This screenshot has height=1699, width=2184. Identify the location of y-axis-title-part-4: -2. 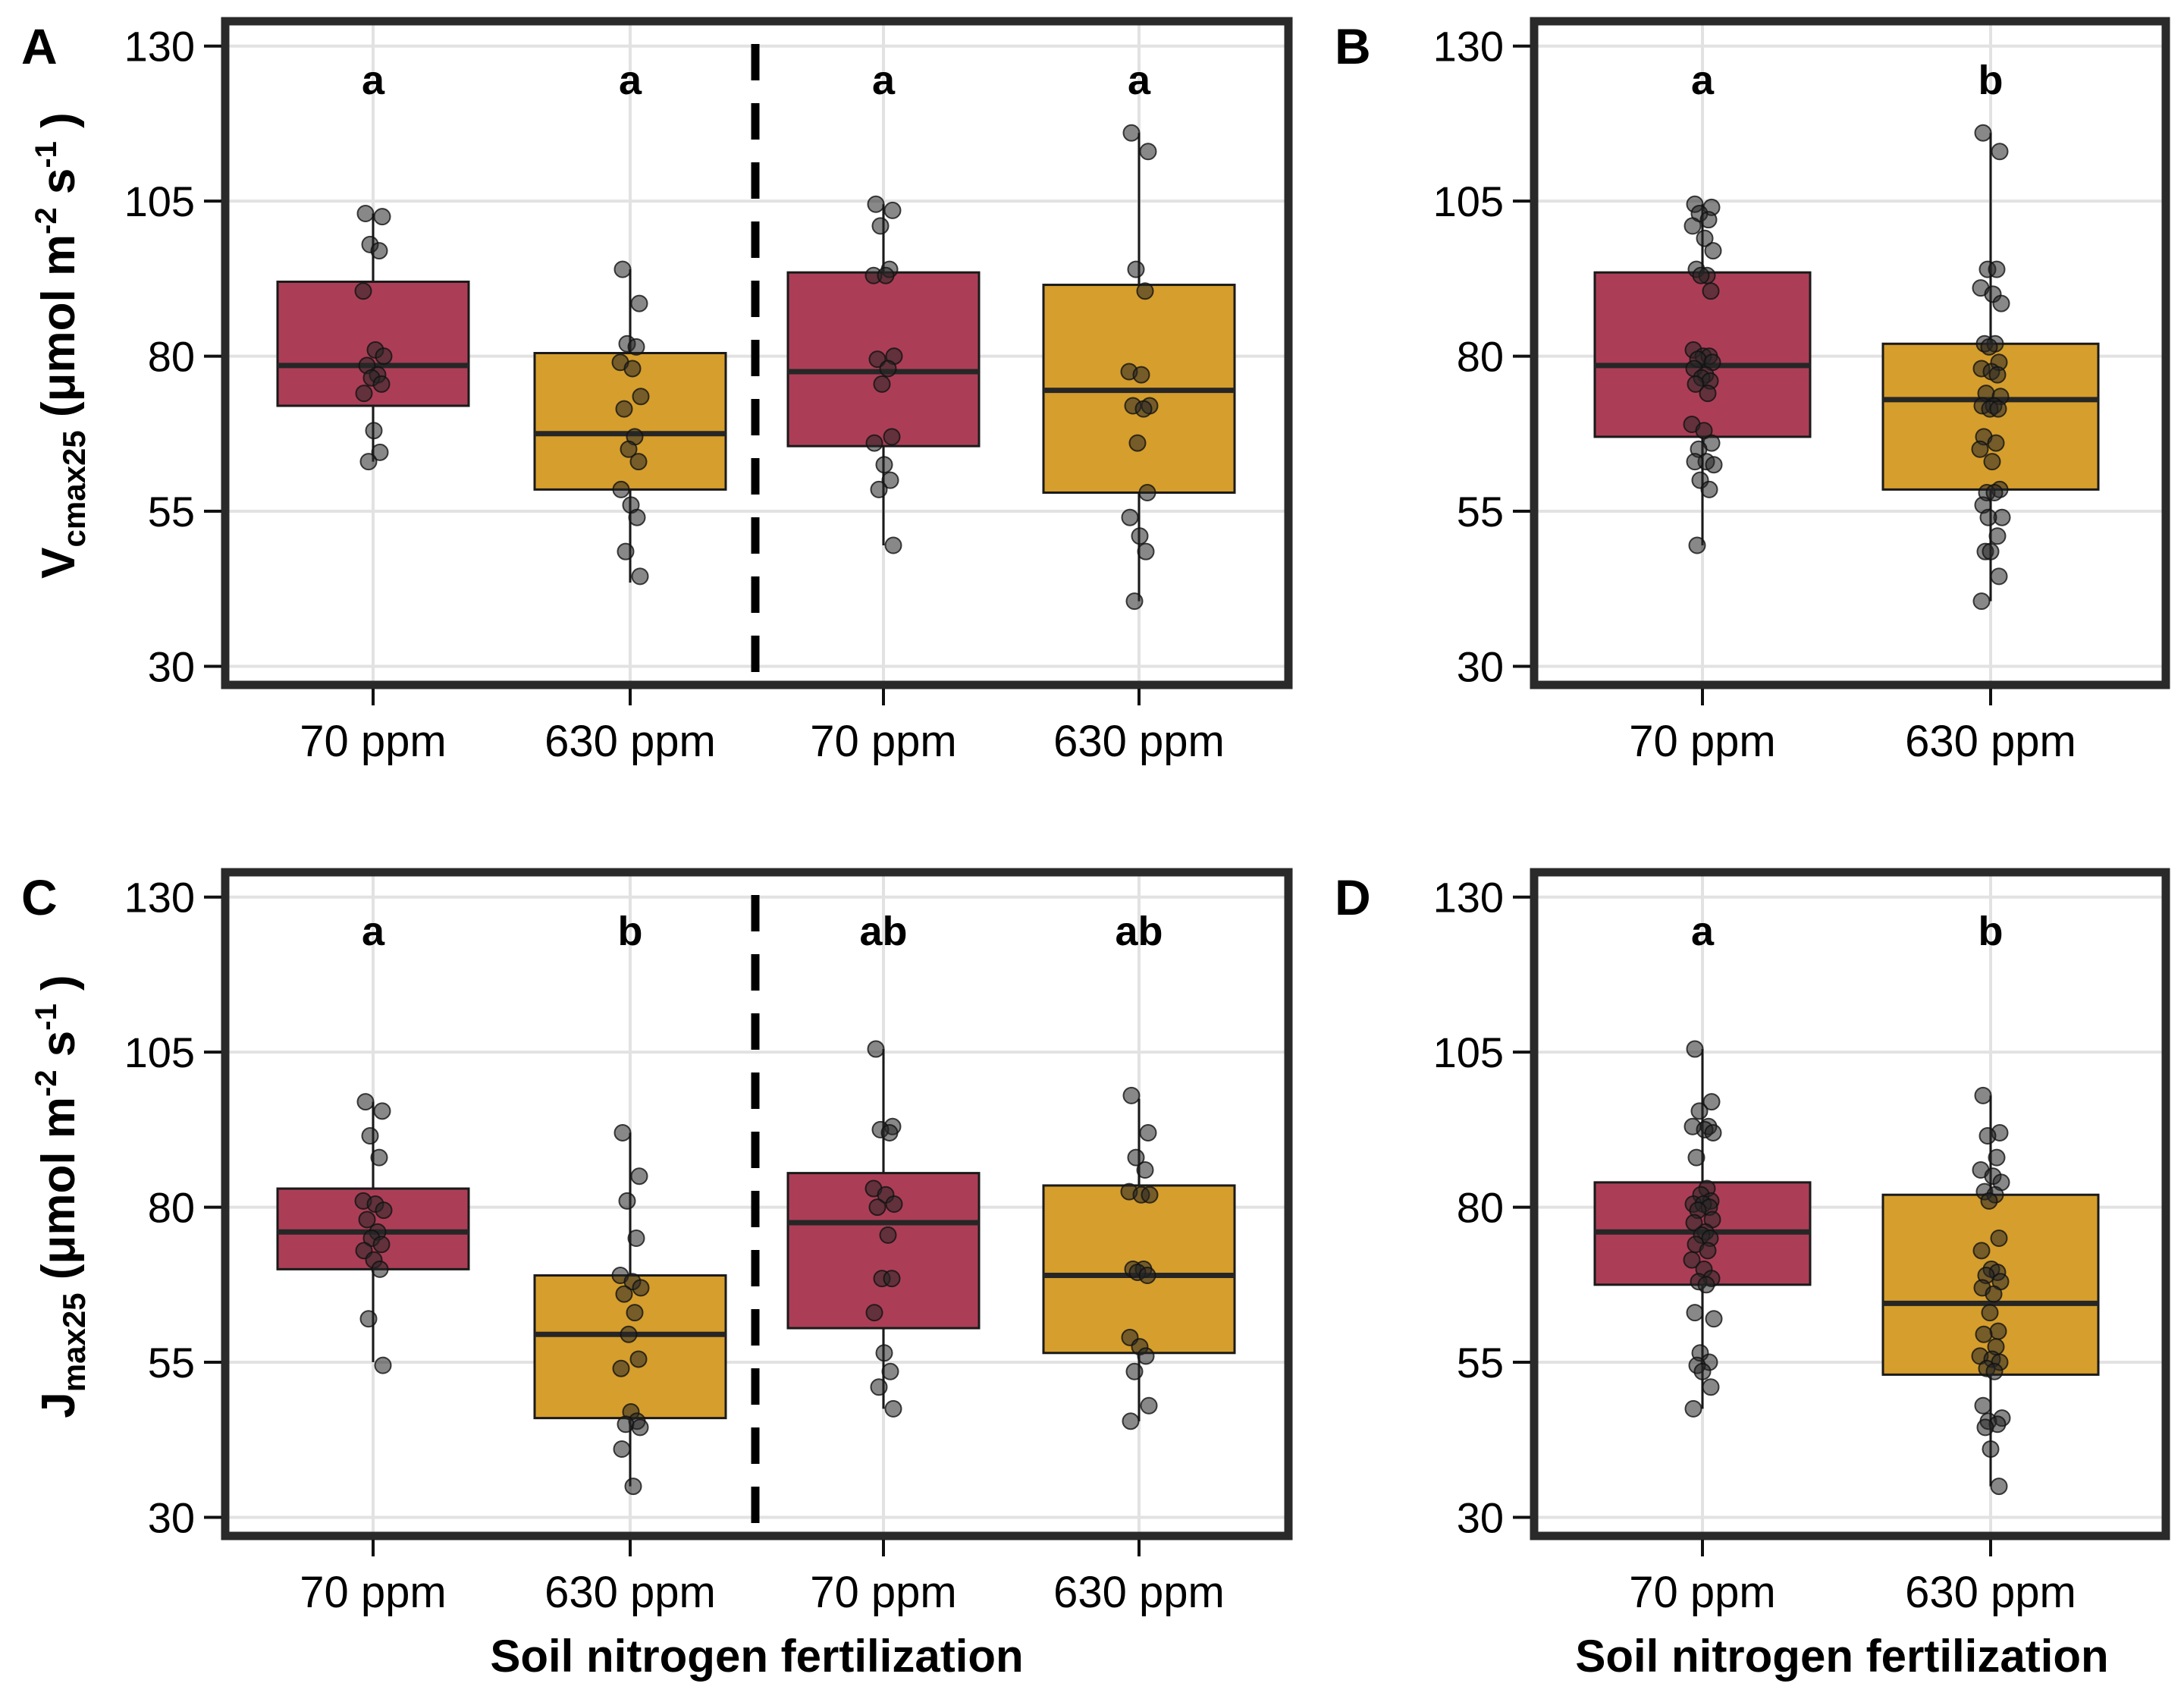
(46, 1083).